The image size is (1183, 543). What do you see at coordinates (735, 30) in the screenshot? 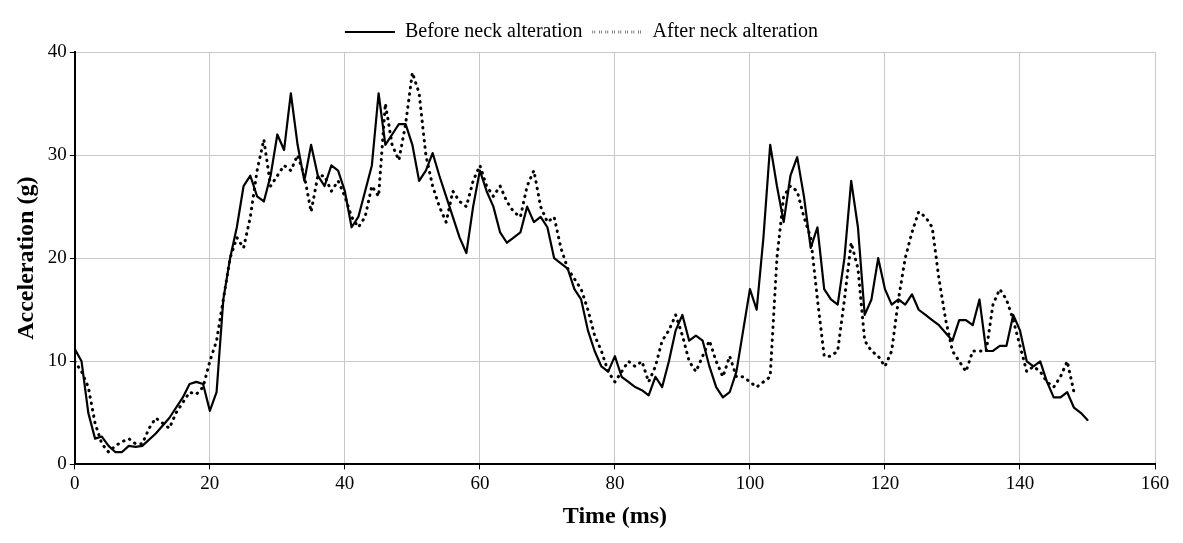
I see `legend-label: After neck alteration` at bounding box center [735, 30].